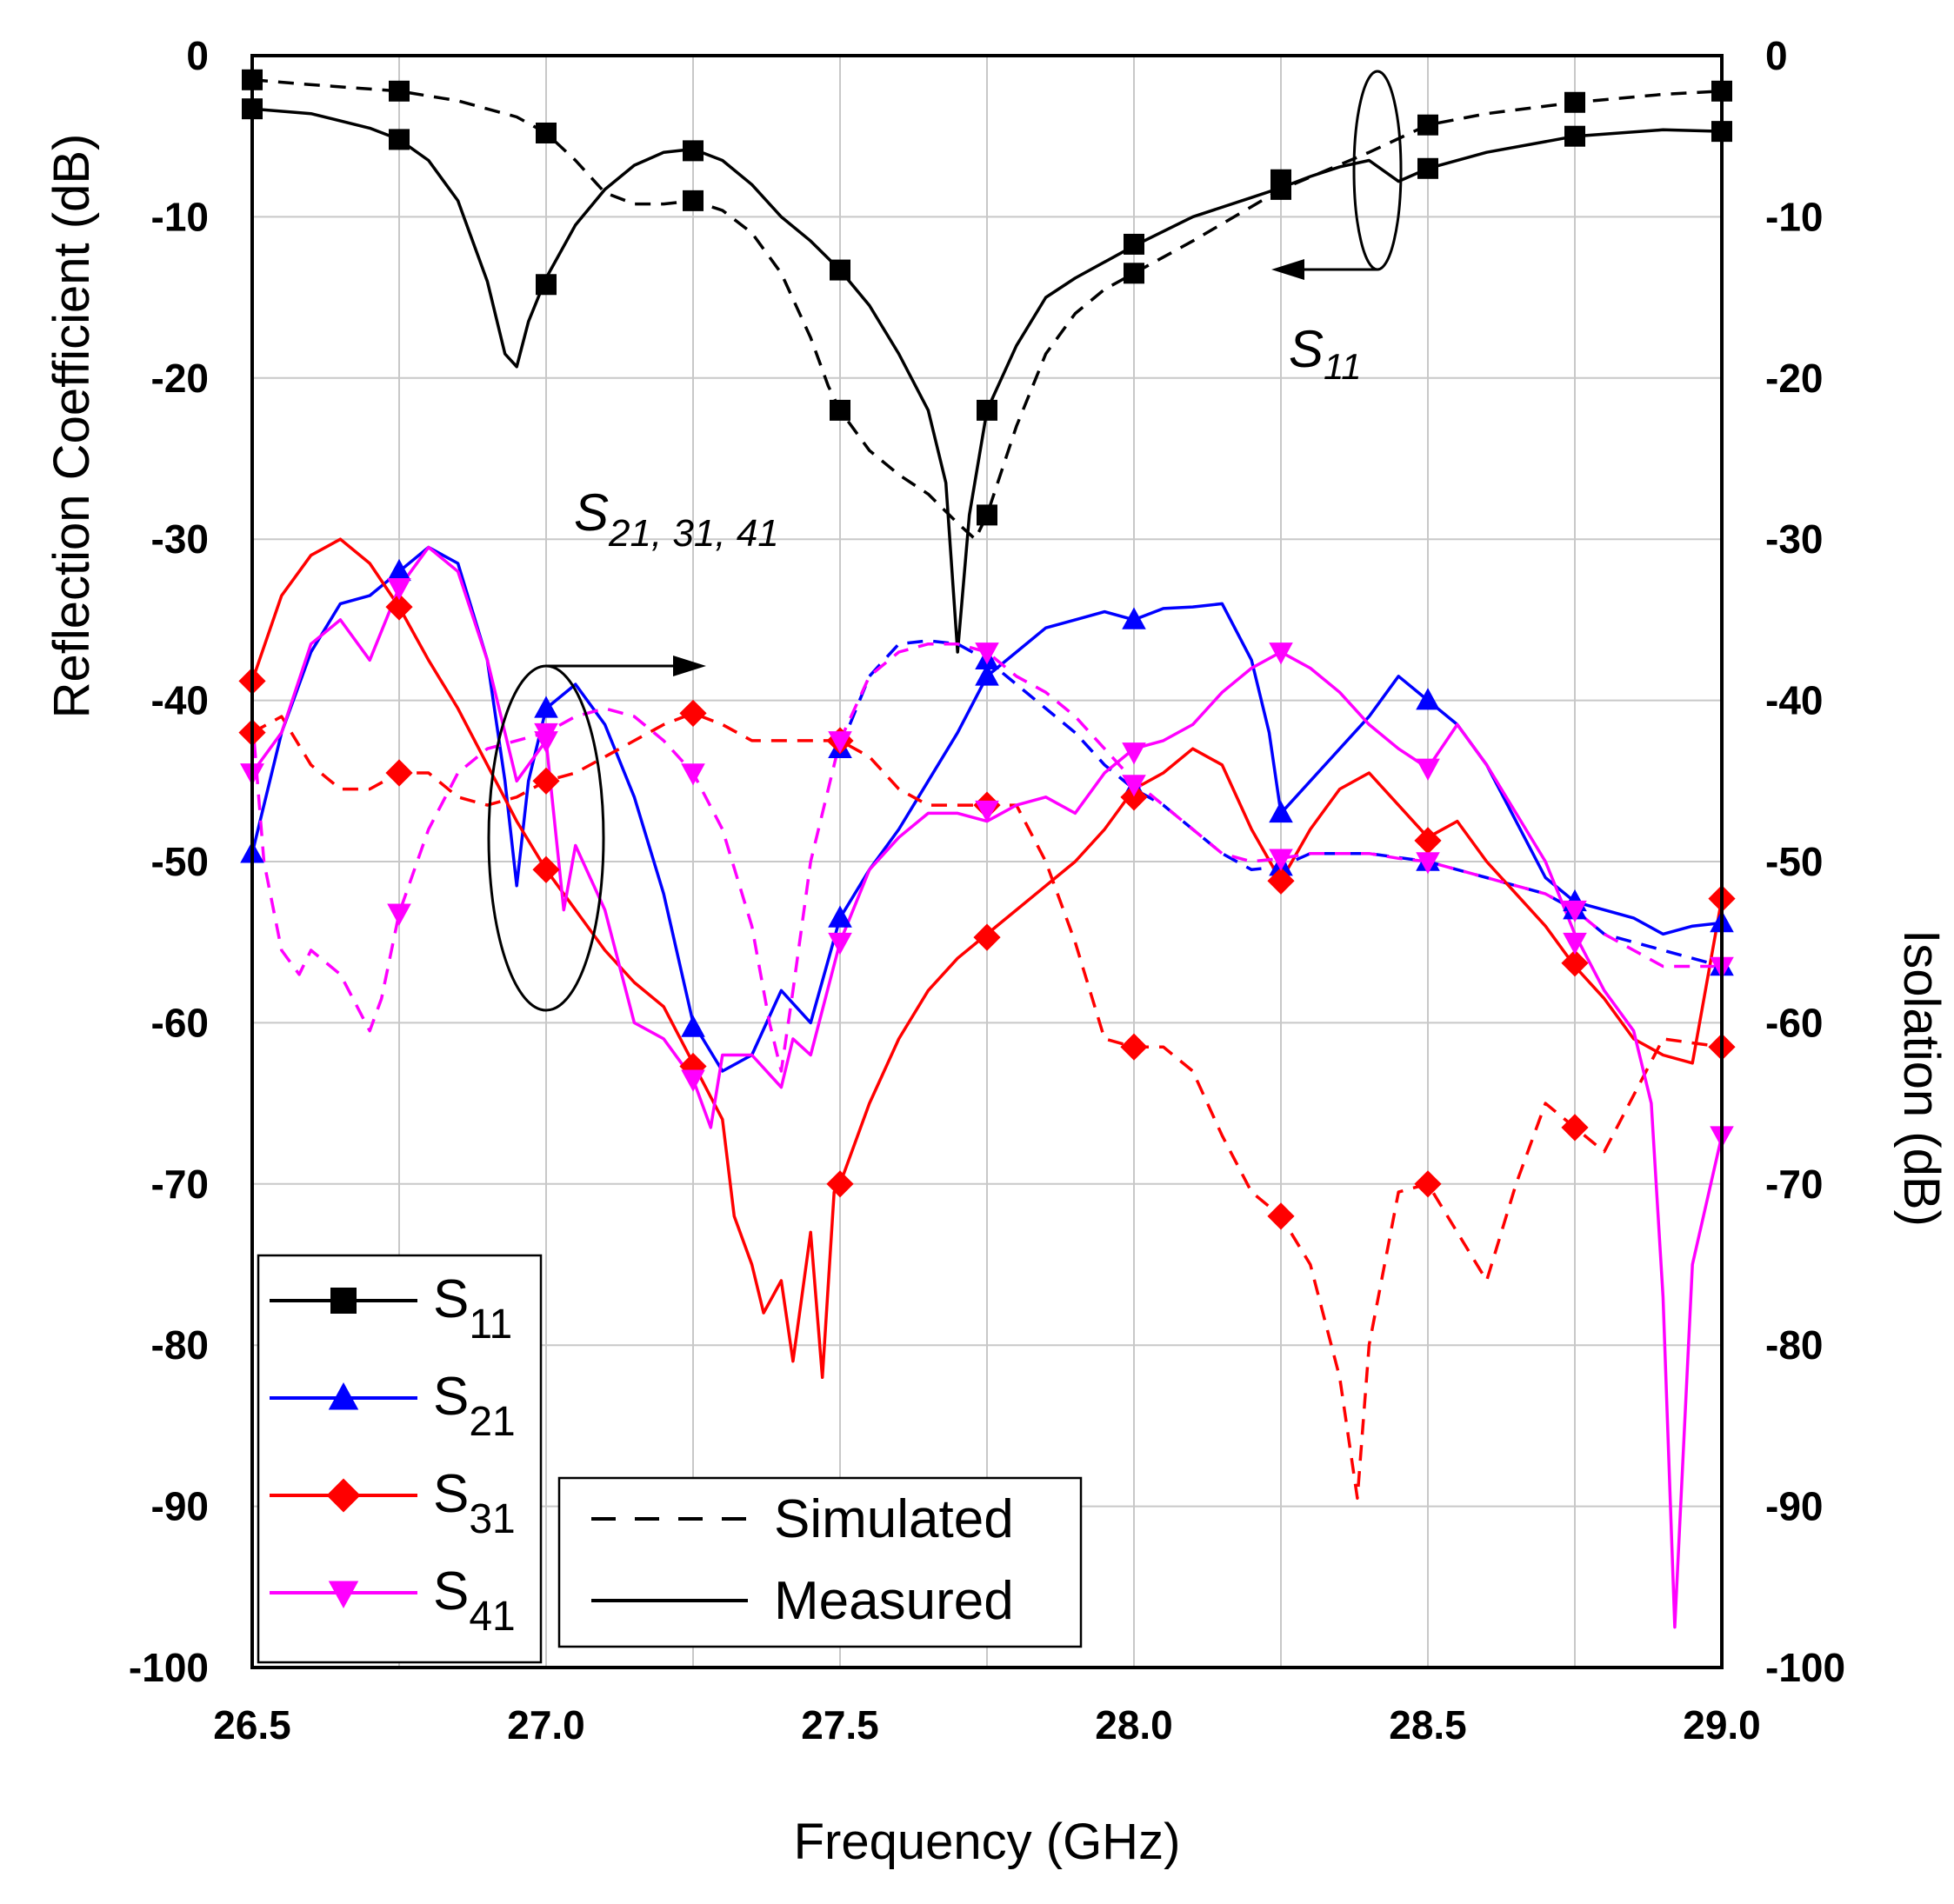 The image size is (1954, 1904). Describe the element at coordinates (451, 1299) in the screenshot. I see `legend-label-s11-main: S` at that location.